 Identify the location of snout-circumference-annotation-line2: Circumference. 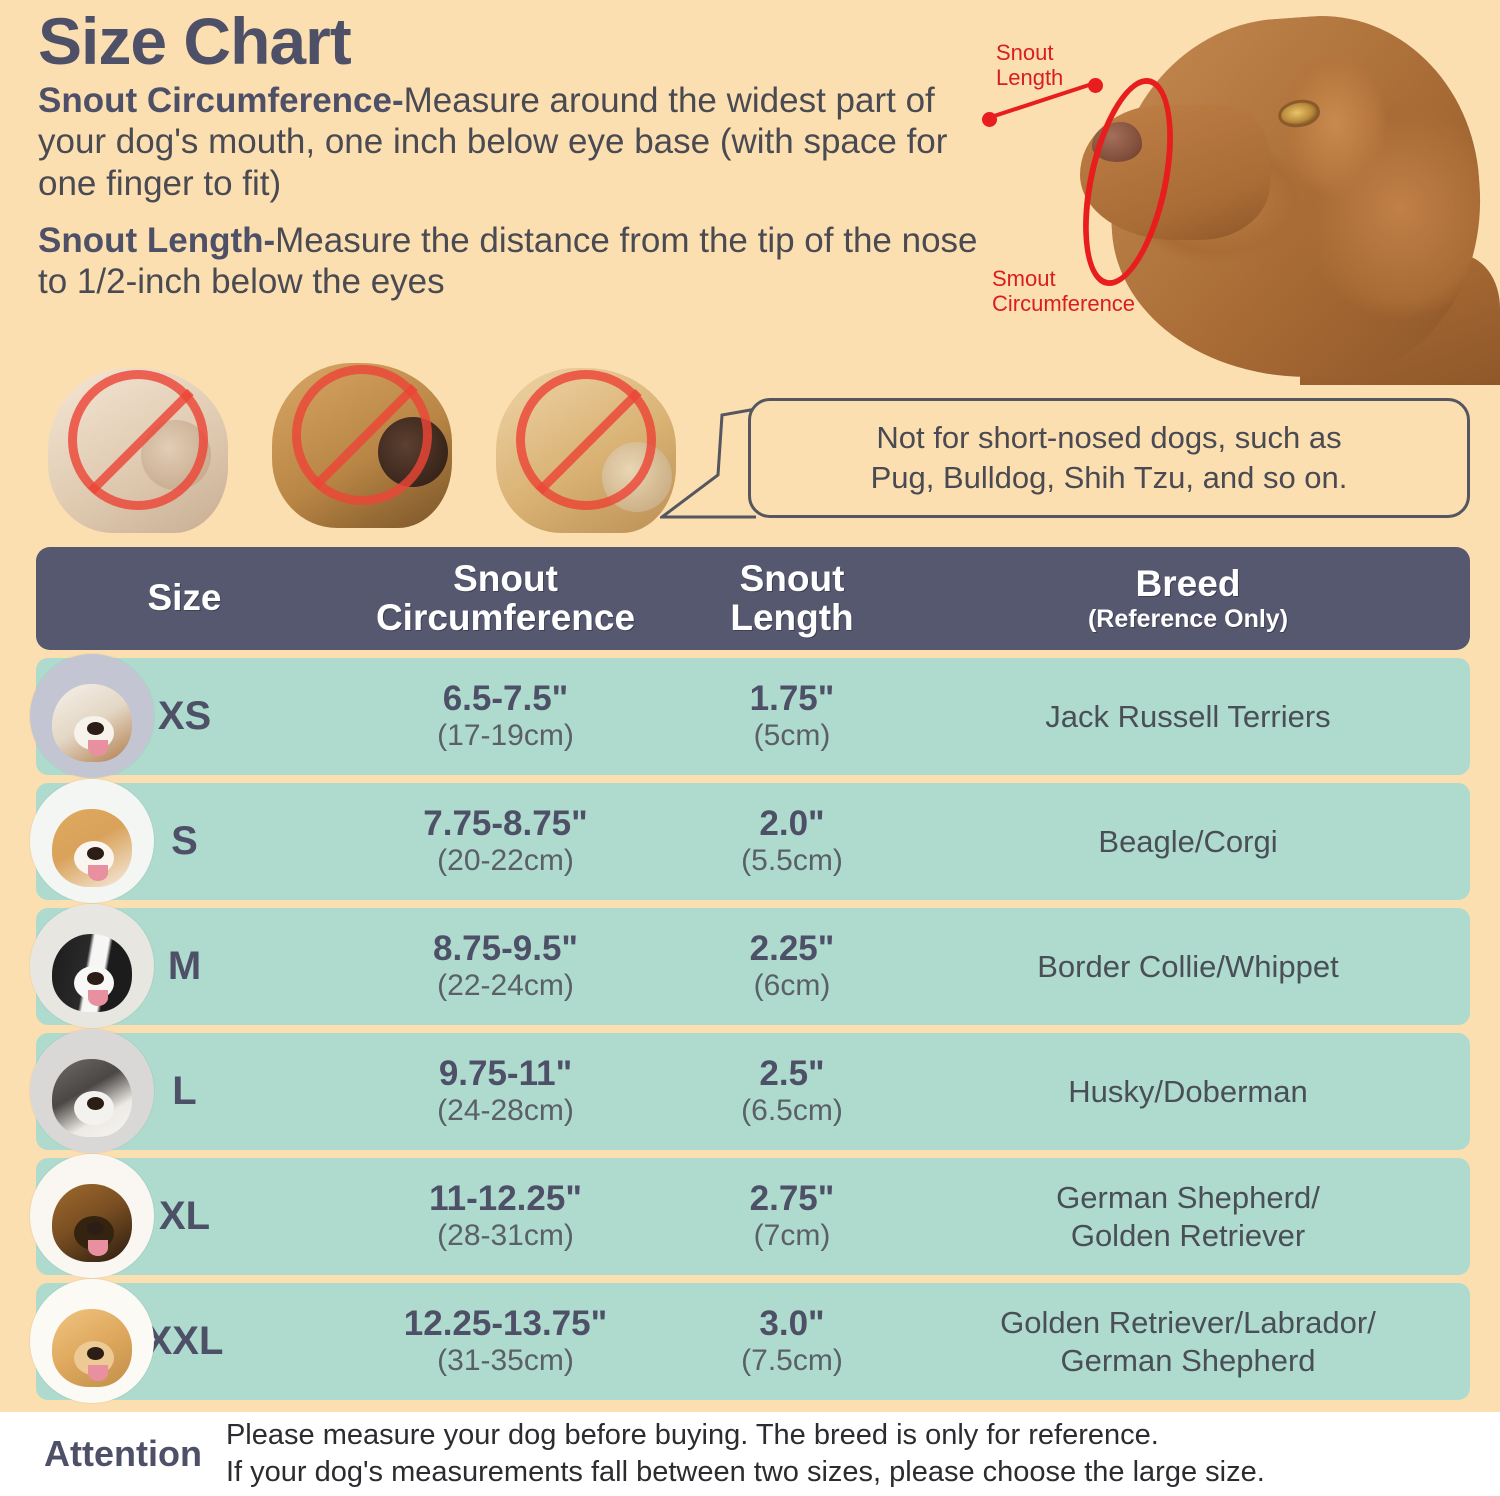
(1064, 304).